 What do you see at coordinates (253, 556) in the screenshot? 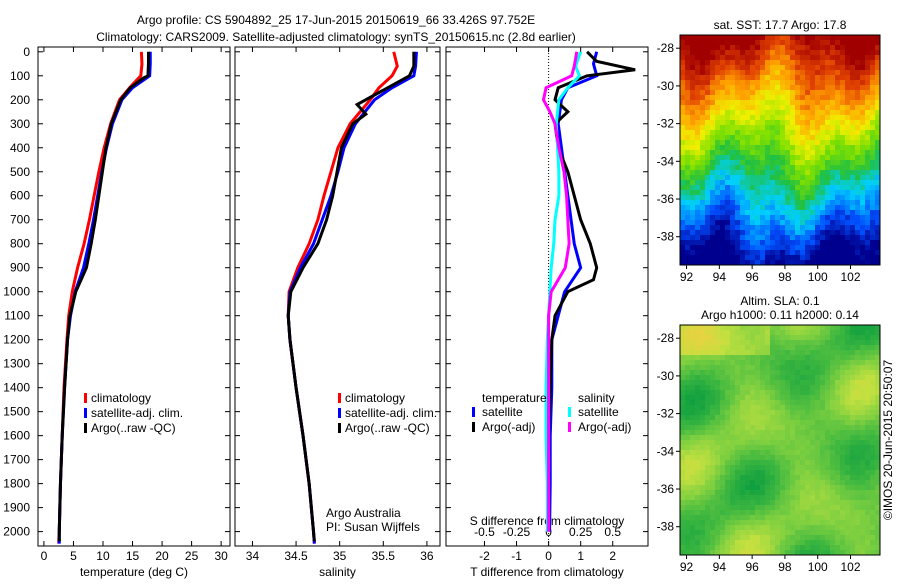
I see `x-tick-label: 34` at bounding box center [253, 556].